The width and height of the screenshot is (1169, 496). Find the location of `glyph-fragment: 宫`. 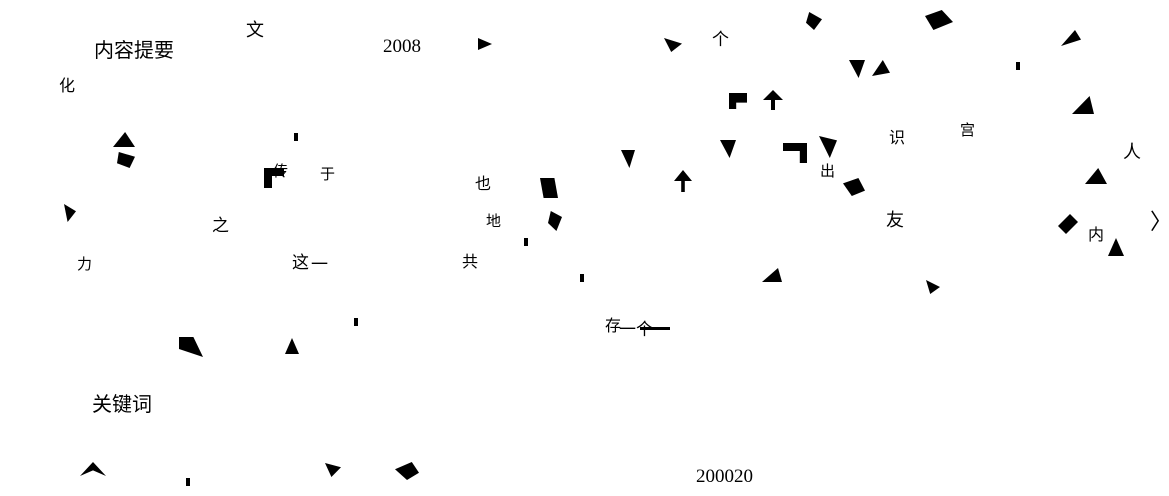

glyph-fragment: 宫 is located at coordinates (968, 130).